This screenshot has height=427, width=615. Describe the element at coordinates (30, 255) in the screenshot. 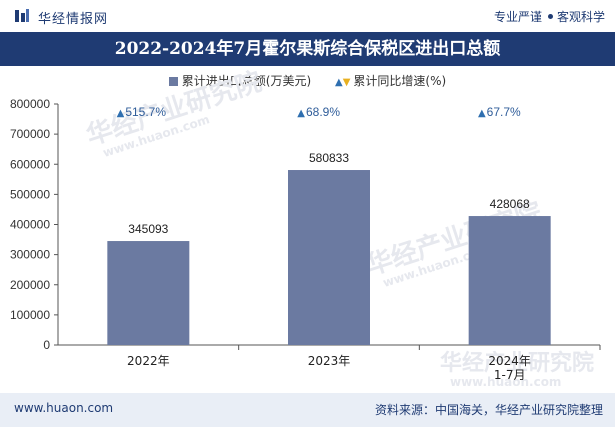

I see `y-tick-label: 300000` at that location.